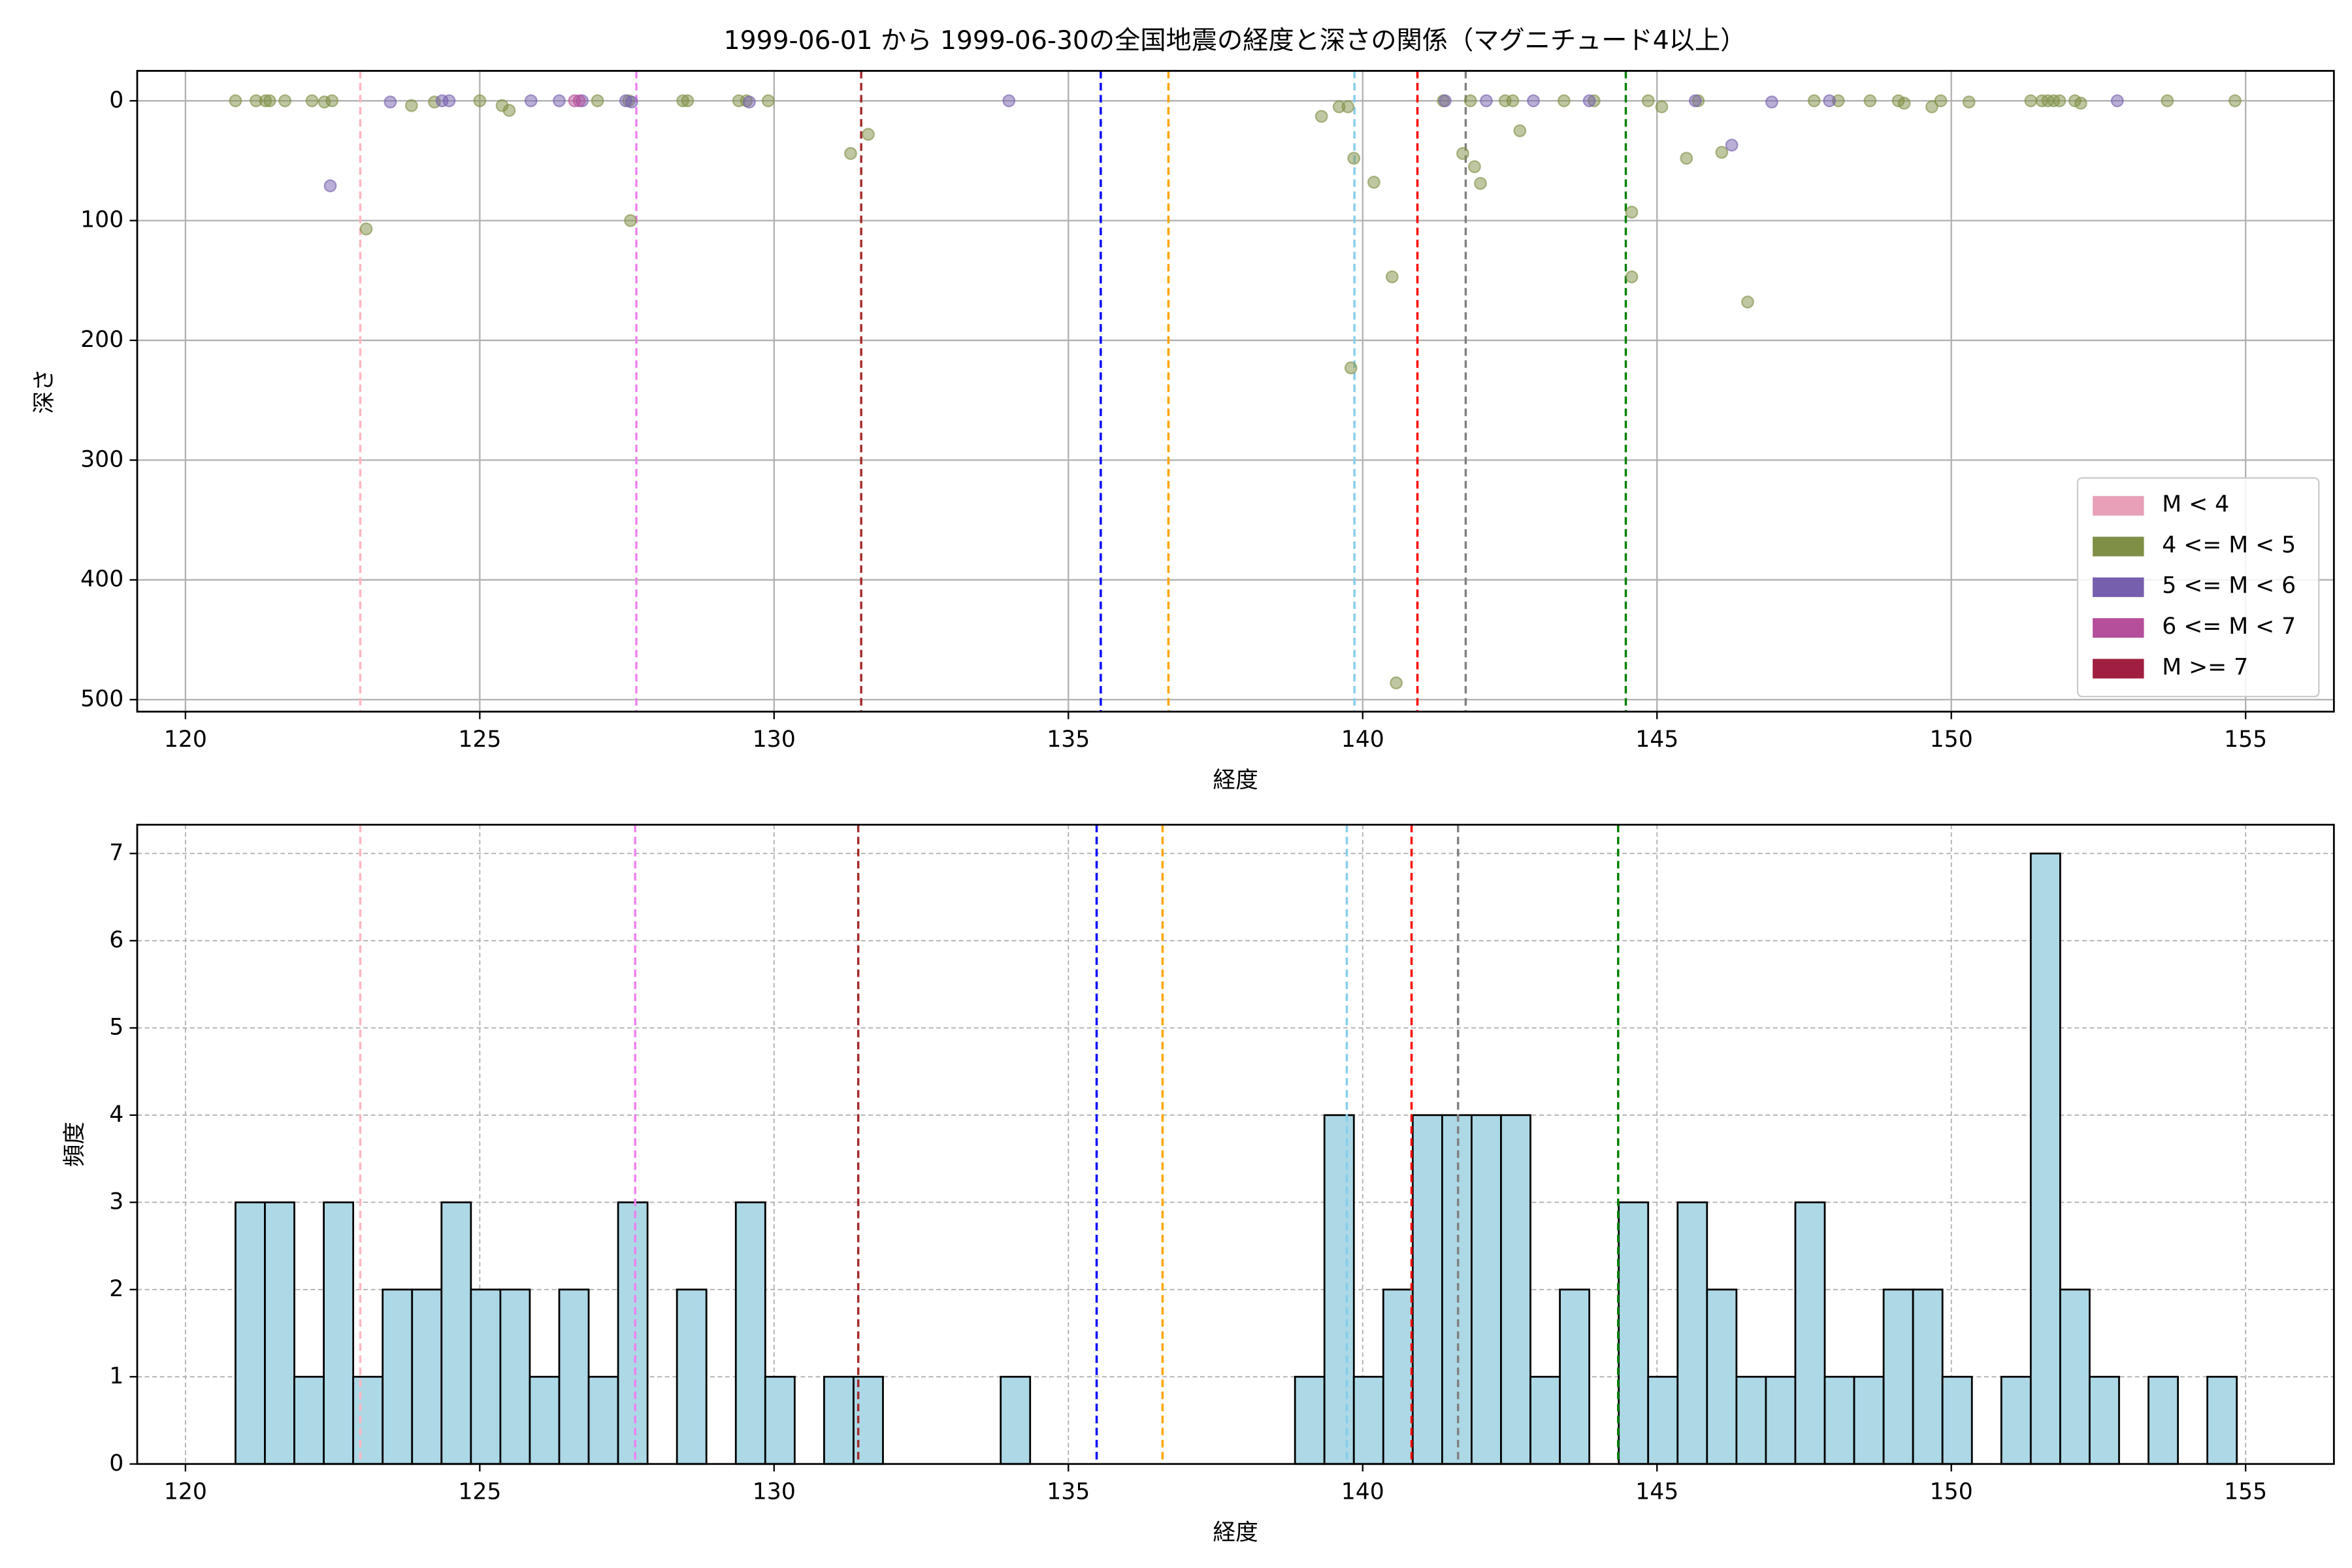  Describe the element at coordinates (116, 1289) in the screenshot. I see `y-tick-label: 2` at that location.